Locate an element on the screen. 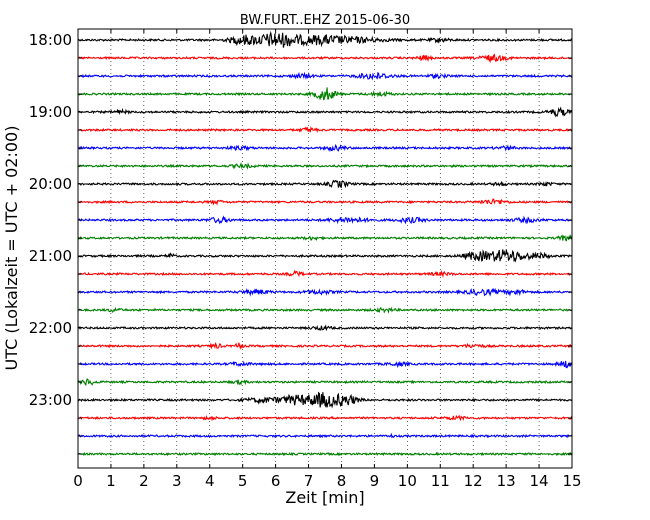 This screenshot has height=520, width=650. x-tick-label: 8 is located at coordinates (342, 481).